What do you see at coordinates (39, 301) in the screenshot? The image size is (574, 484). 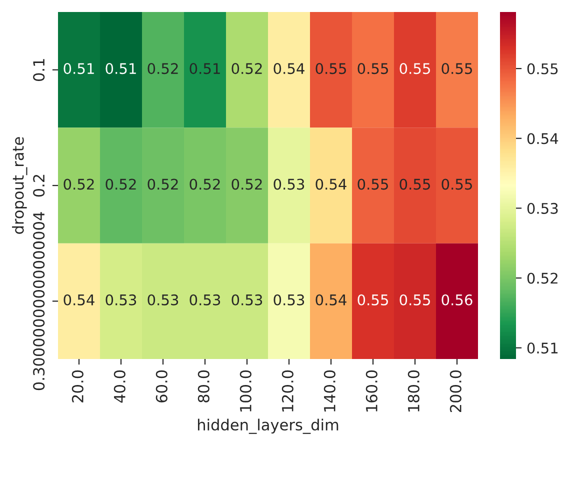 I see `y-tick-label: 0.30000000000000004` at bounding box center [39, 301].